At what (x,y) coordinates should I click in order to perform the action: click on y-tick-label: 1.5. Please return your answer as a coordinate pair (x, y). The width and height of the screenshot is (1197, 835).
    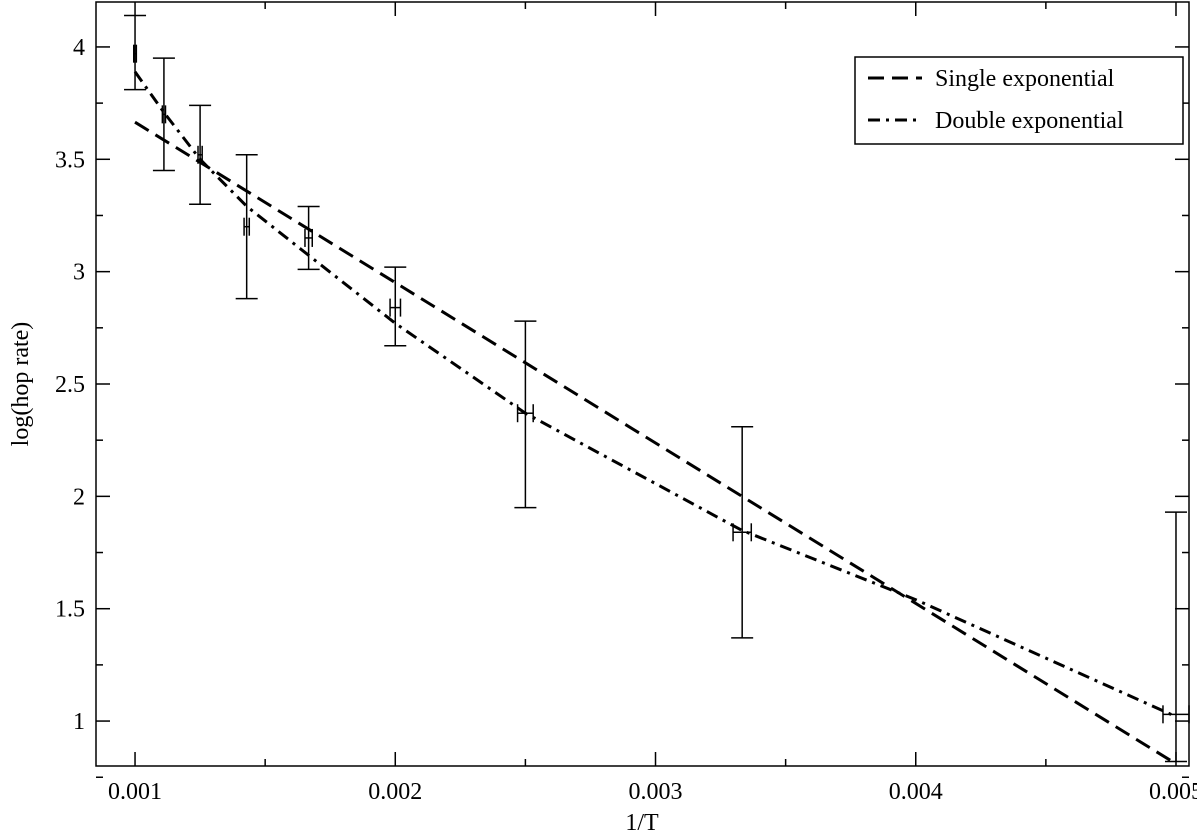
    Looking at the image, I should click on (70, 610).